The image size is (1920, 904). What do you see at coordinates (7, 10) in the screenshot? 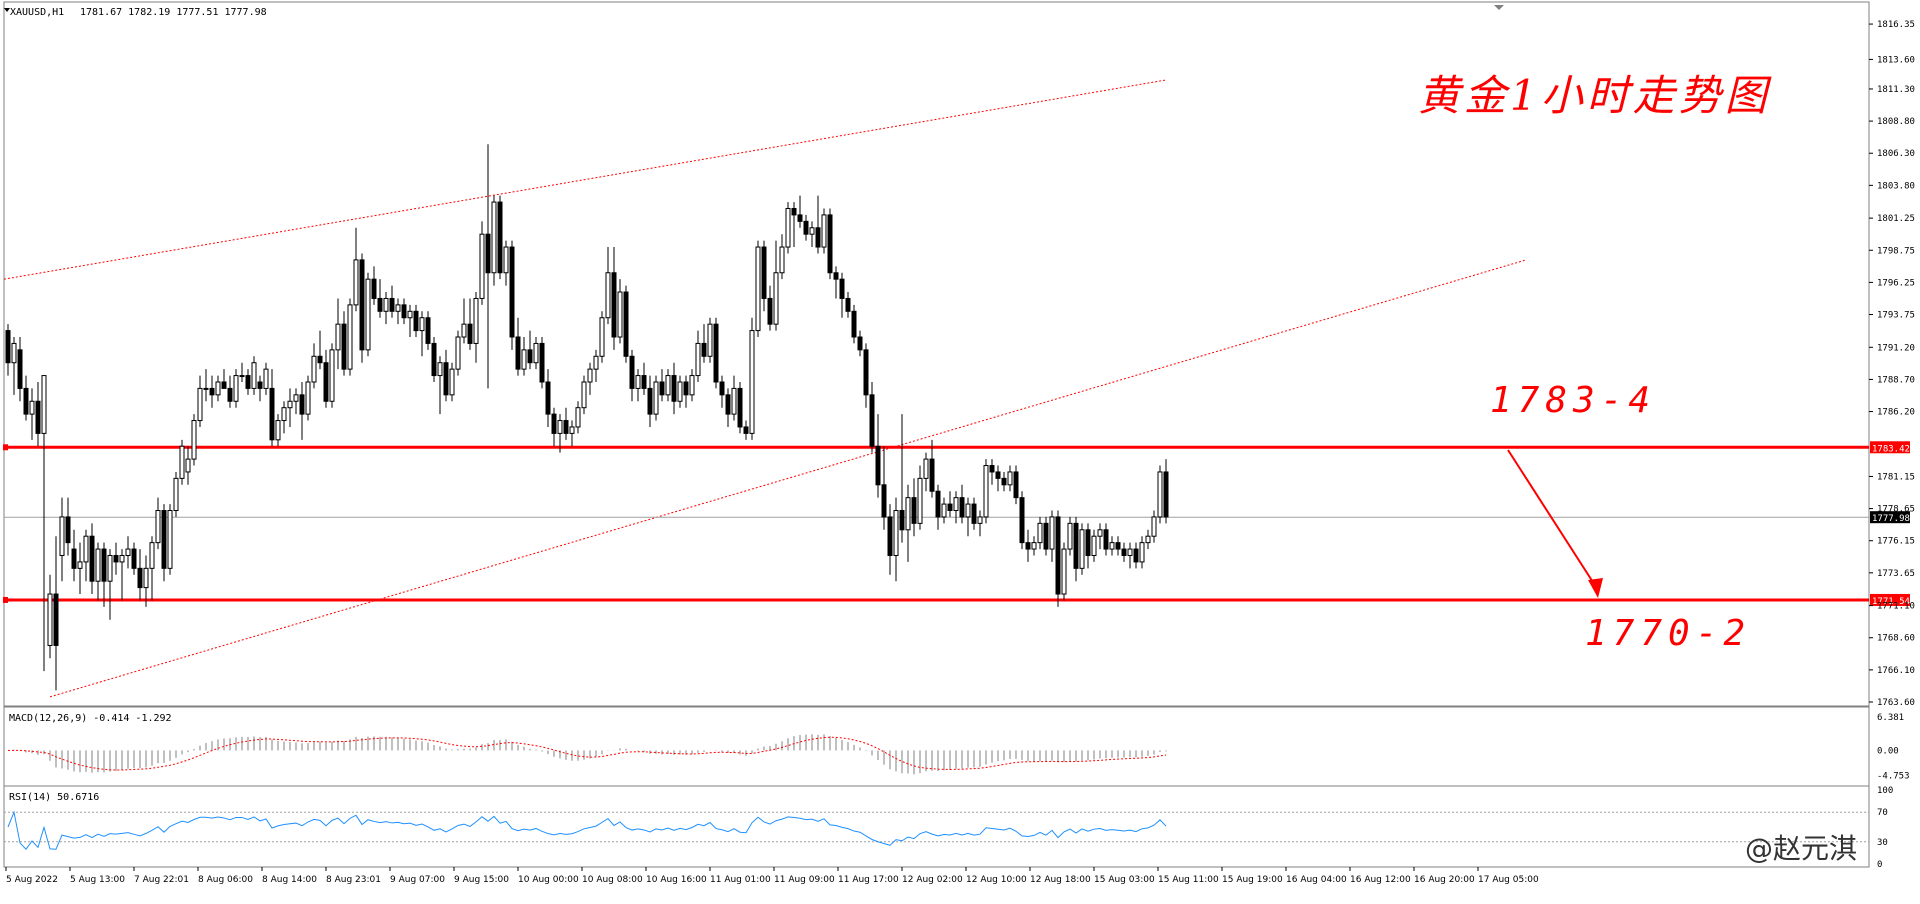
I see `dropdown-triangle-icon` at bounding box center [7, 10].